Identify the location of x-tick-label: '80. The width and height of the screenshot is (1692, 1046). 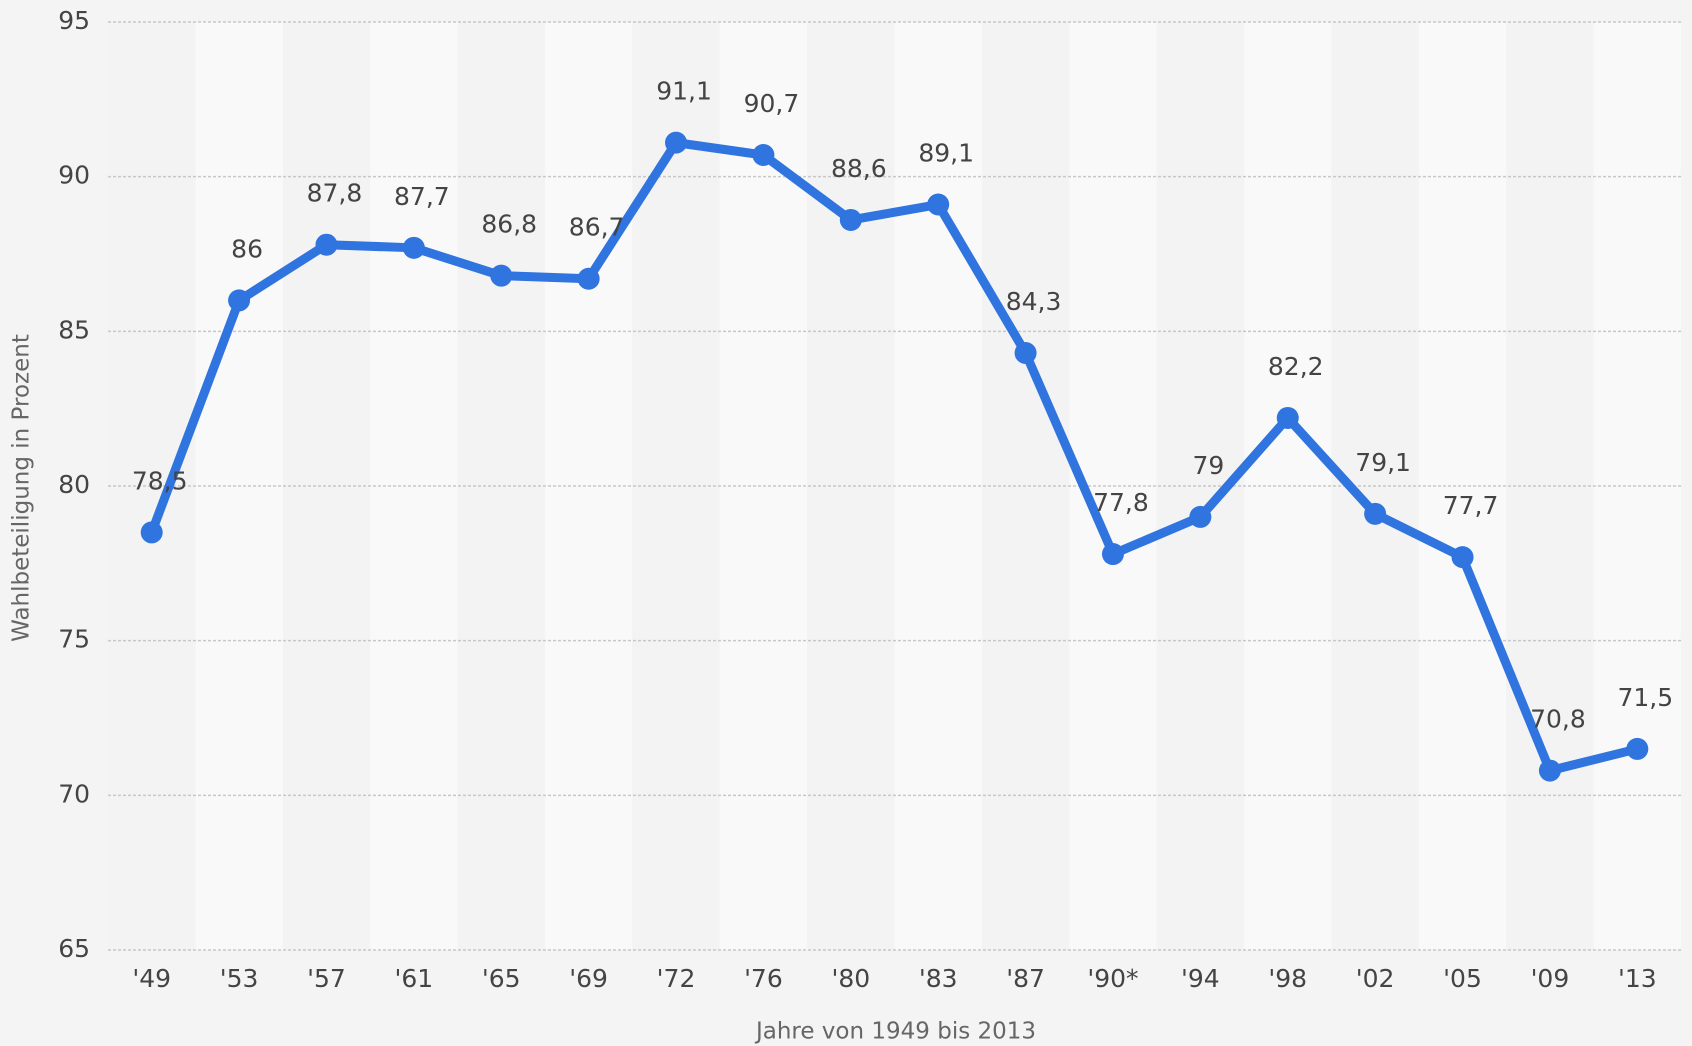
(850, 978).